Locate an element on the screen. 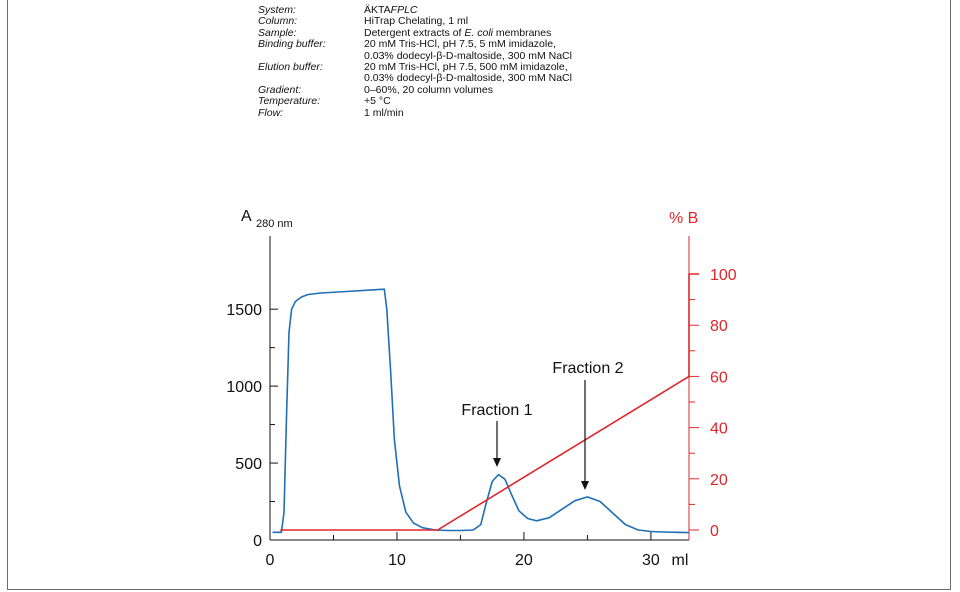 This screenshot has width=960, height=592. y-left-axis-label-sub: 280 nm is located at coordinates (274, 224).